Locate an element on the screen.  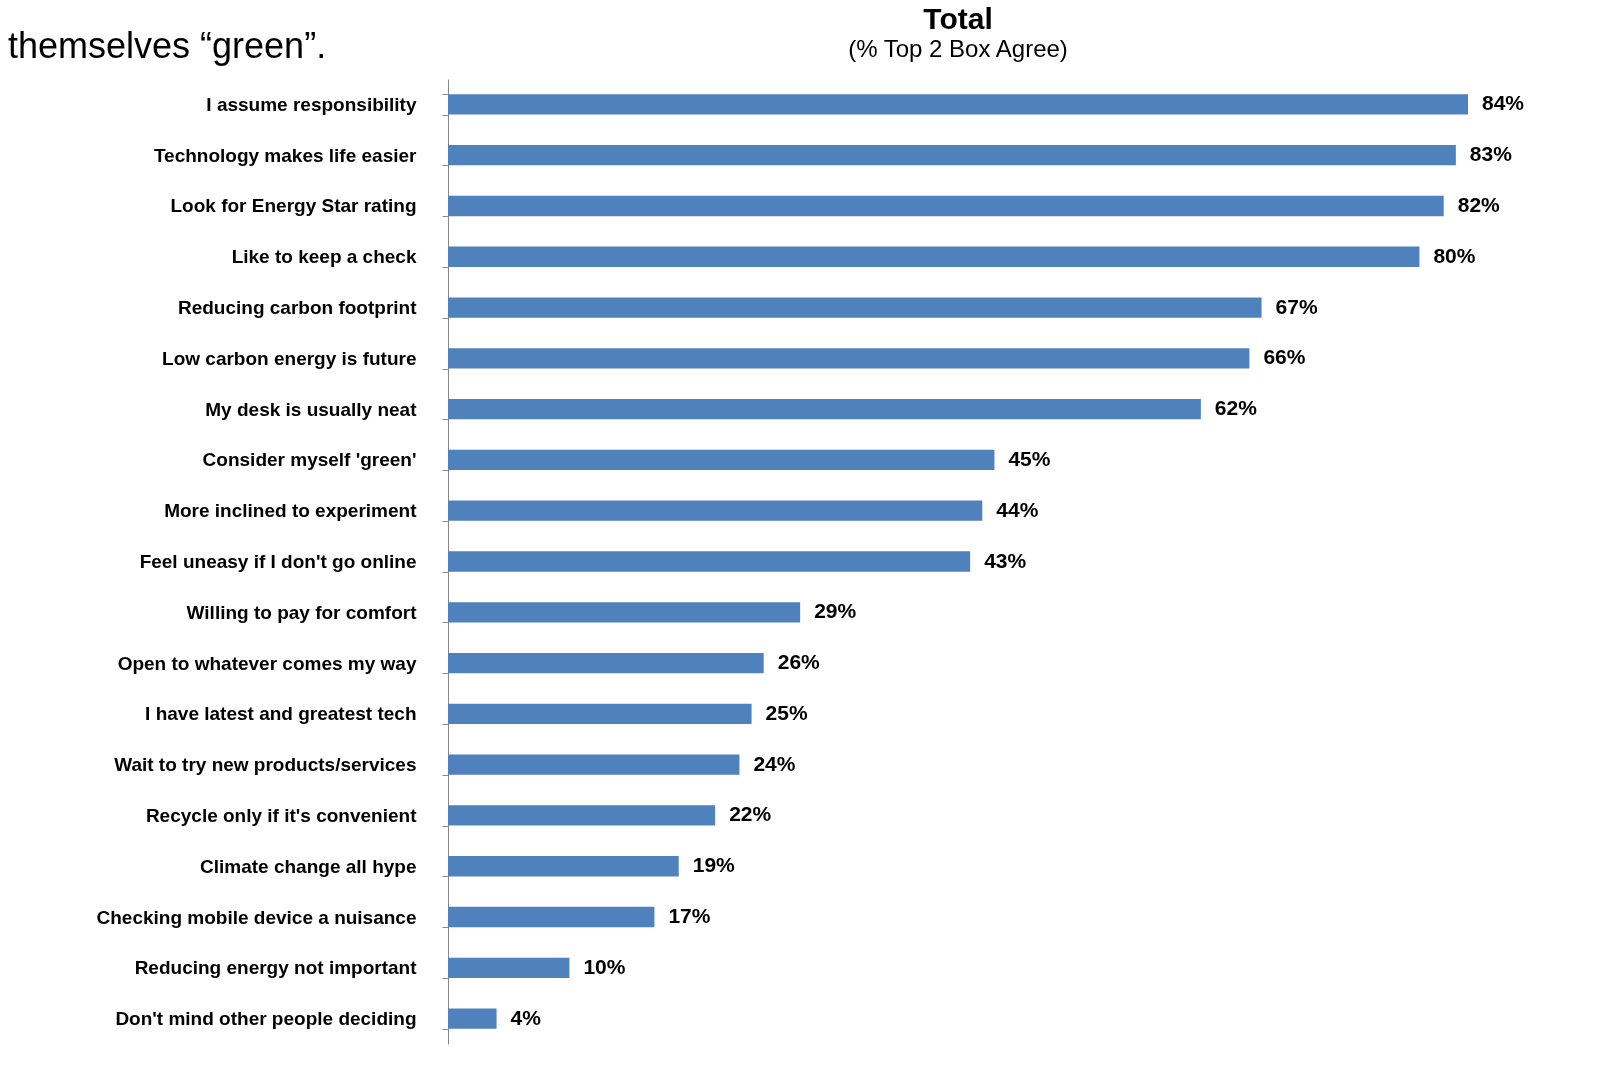
y-tick-label: My desk is usually neat is located at coordinates (311, 409).